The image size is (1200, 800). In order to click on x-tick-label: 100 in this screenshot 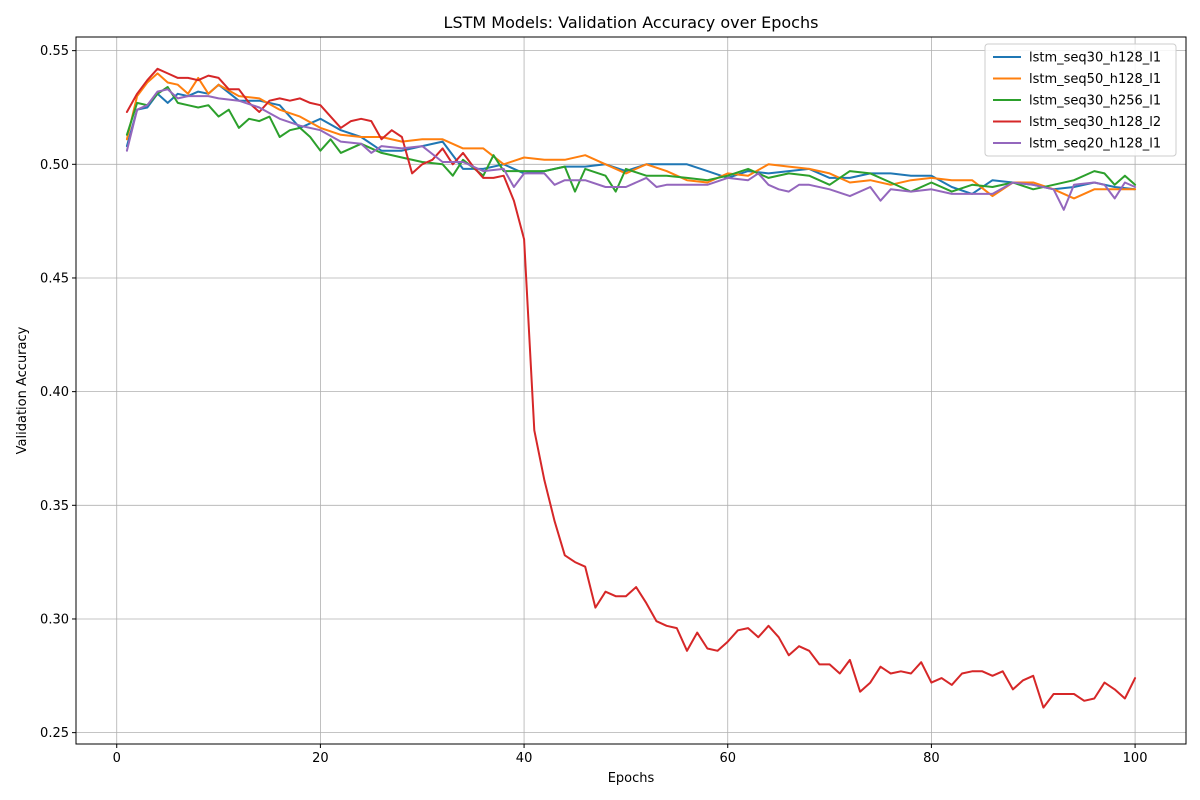, I will do `click(1135, 758)`.